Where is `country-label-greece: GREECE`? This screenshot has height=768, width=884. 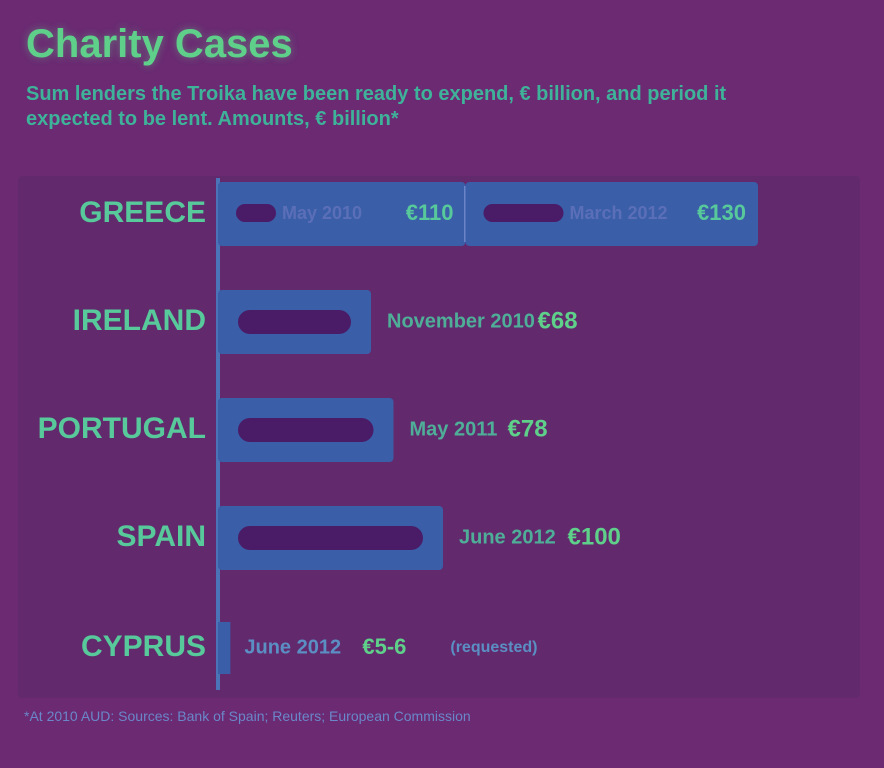 country-label-greece: GREECE is located at coordinates (142, 212).